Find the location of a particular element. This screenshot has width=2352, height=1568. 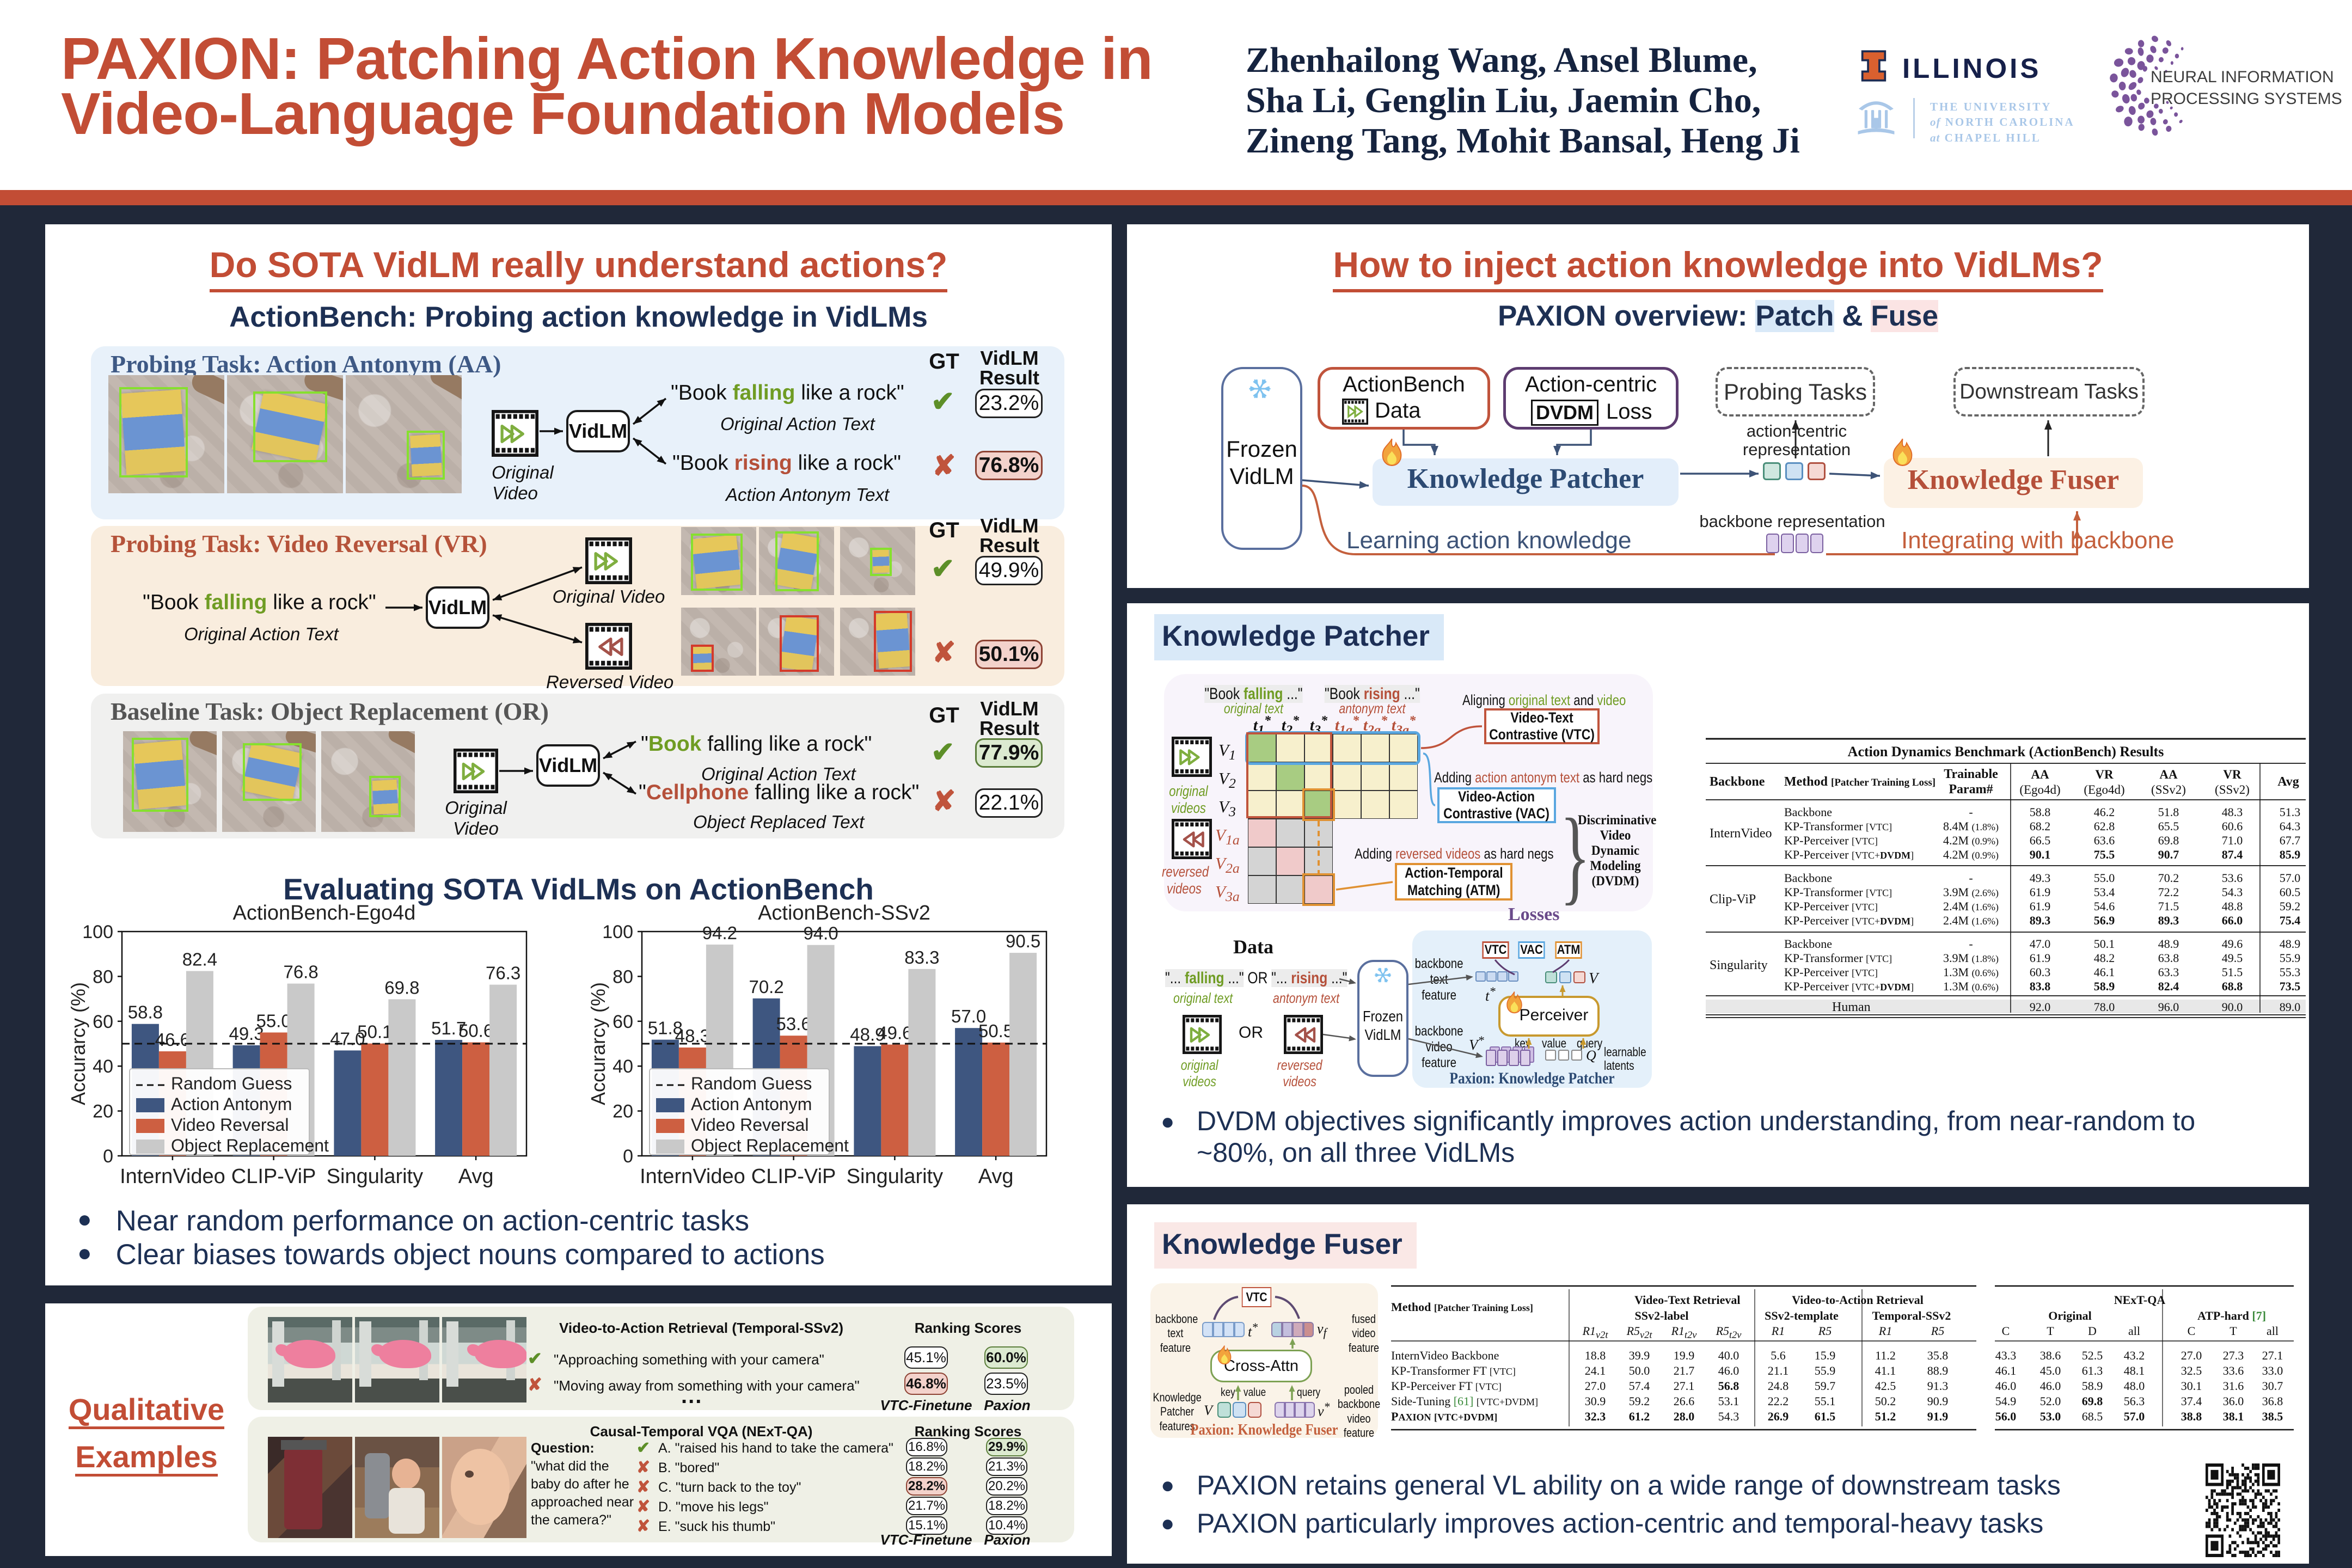

svg-text: 83.3 is located at coordinates (921, 957).